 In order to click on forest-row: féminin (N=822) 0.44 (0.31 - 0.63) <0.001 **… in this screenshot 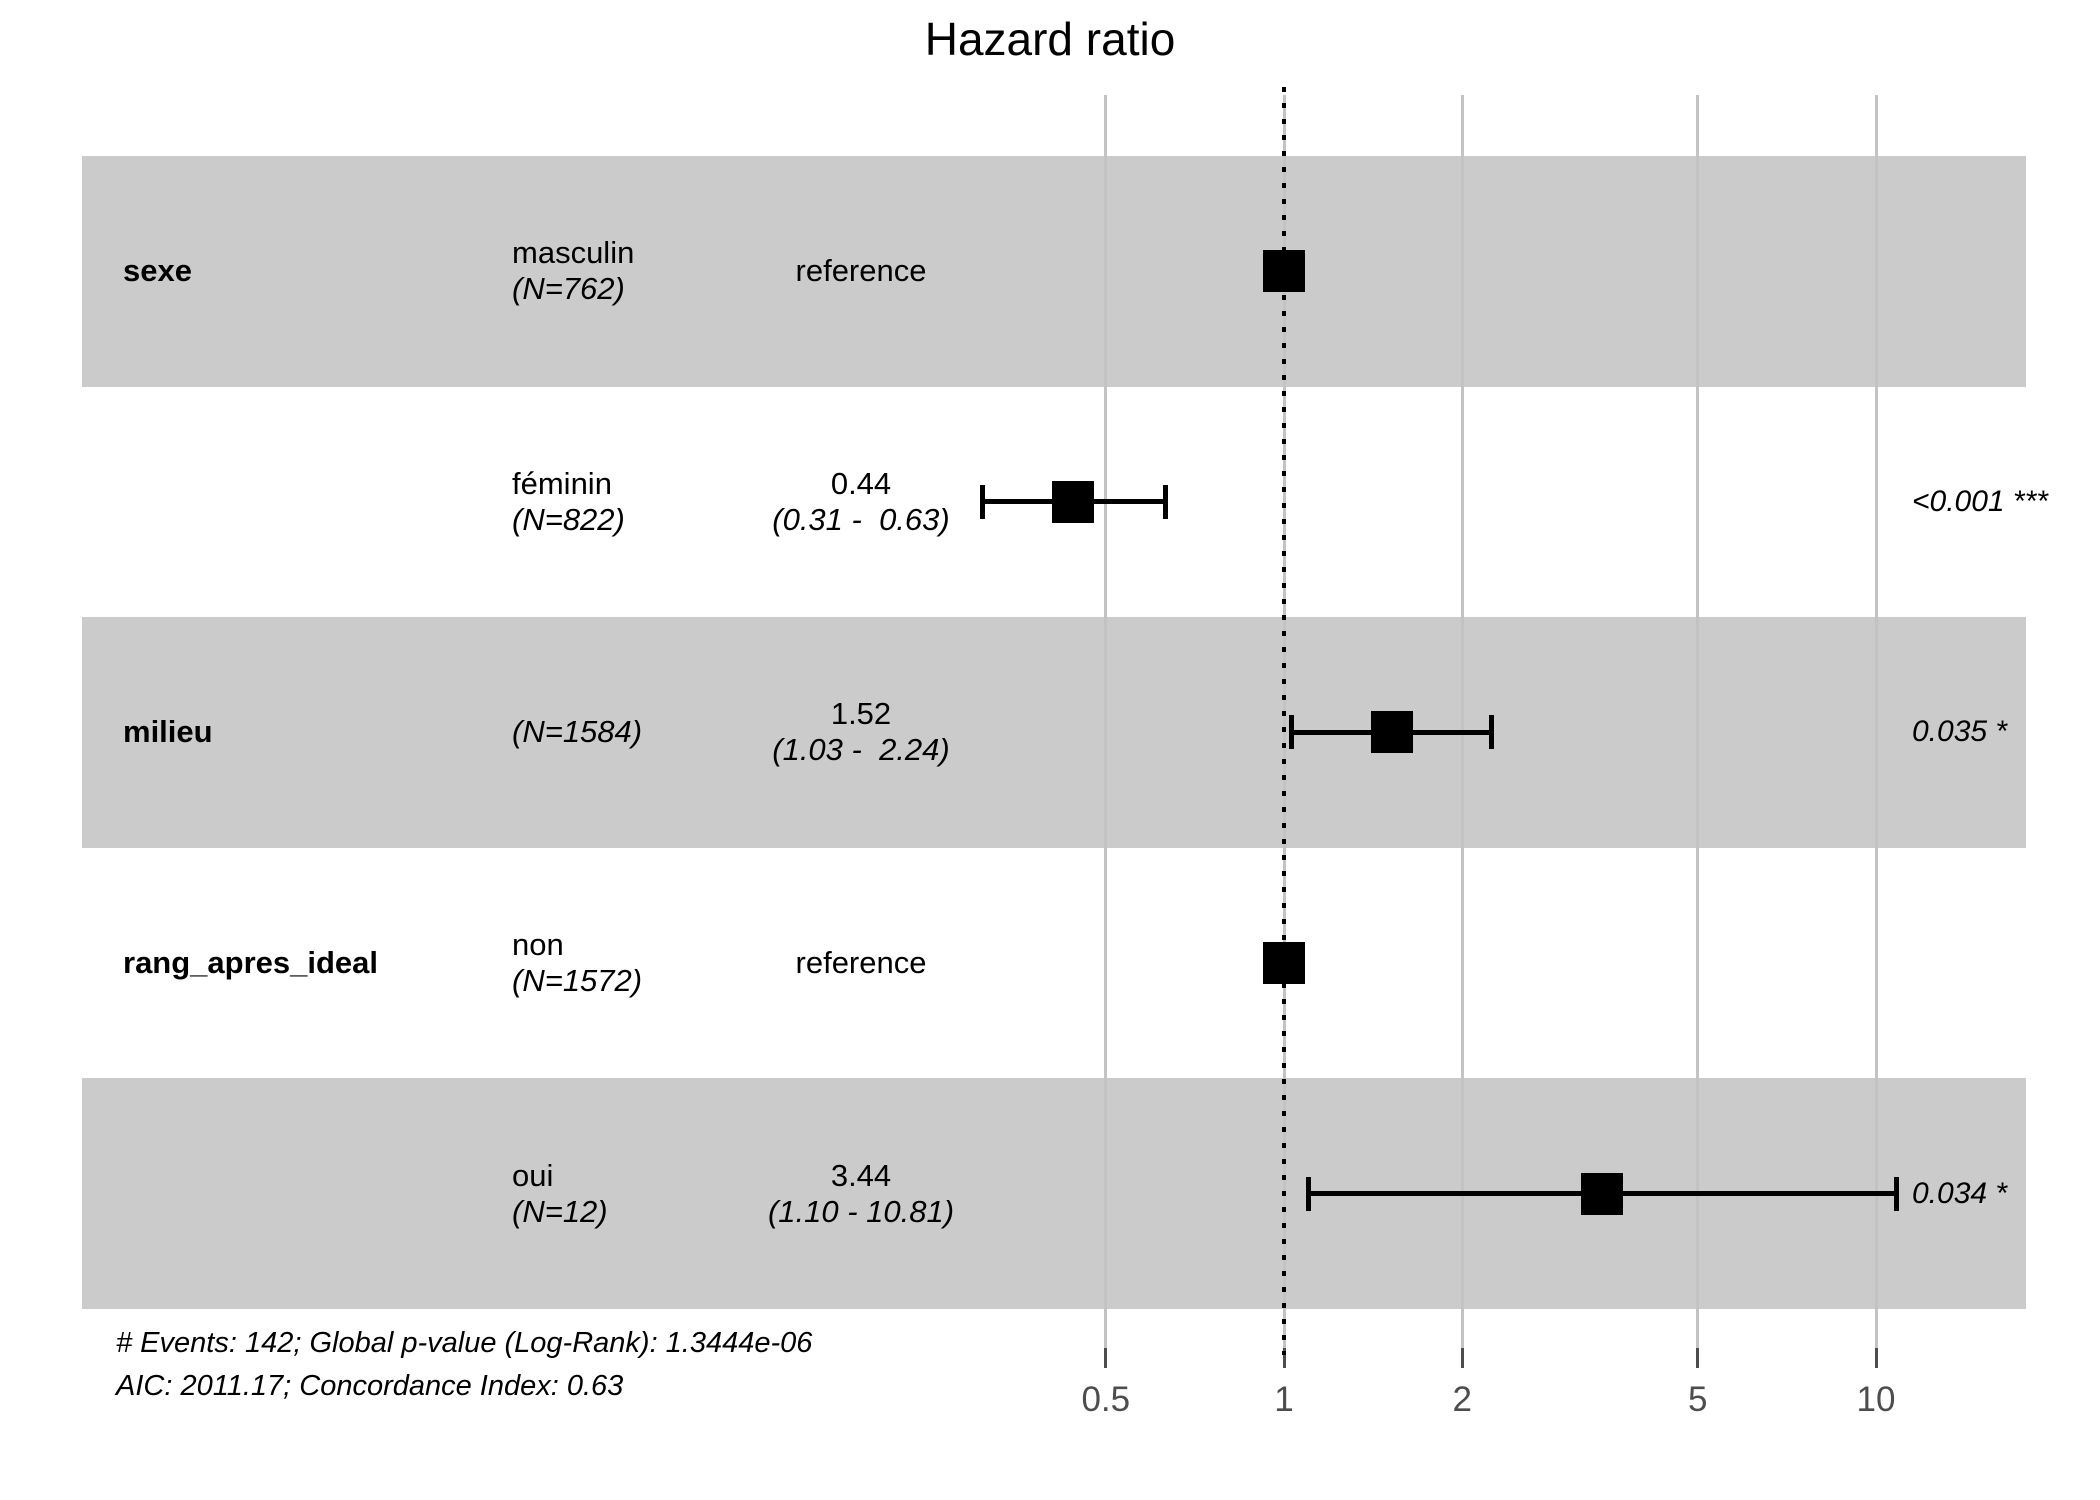, I will do `click(1065, 502)`.